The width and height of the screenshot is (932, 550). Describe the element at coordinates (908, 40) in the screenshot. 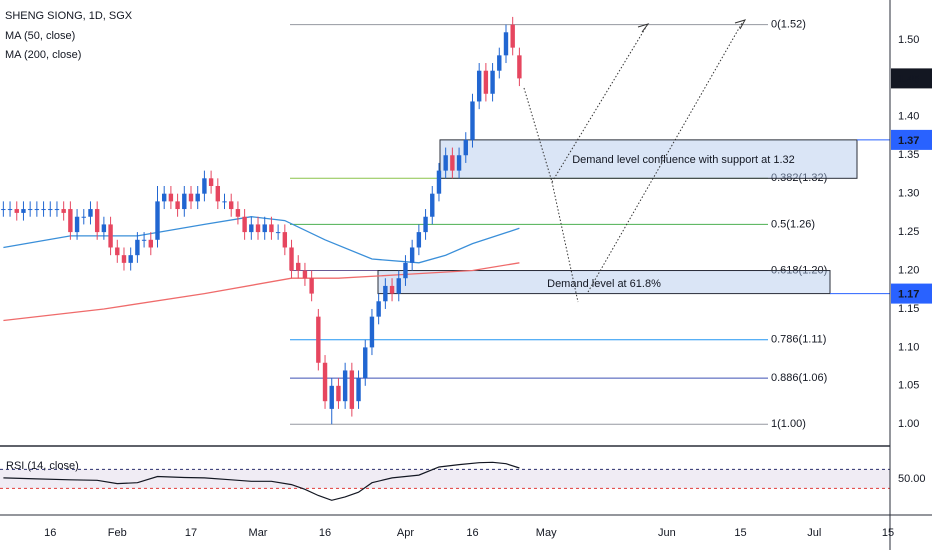

I see `y-tick-label: 1.50` at that location.